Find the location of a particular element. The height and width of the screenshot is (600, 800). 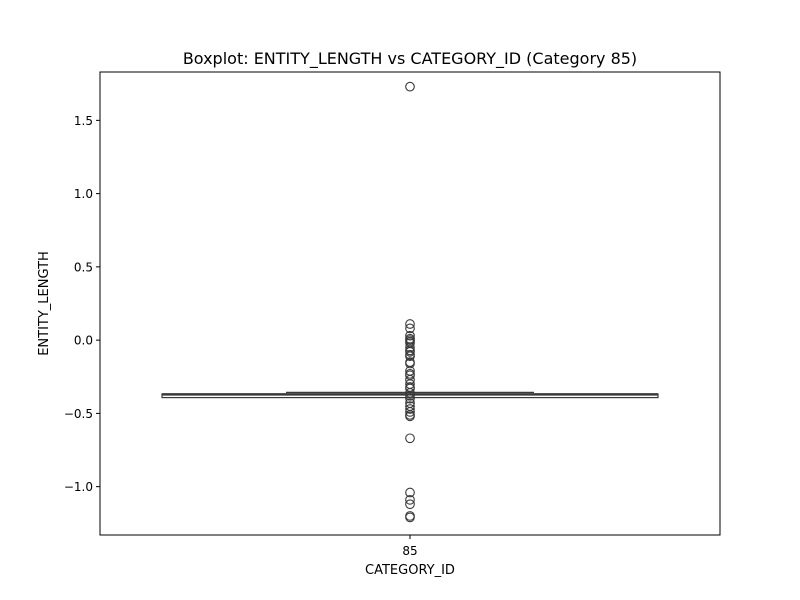

y-axis-ticks: −1.0 −0.5 0.0 0.5 1.0 1.5 is located at coordinates (82, 304).